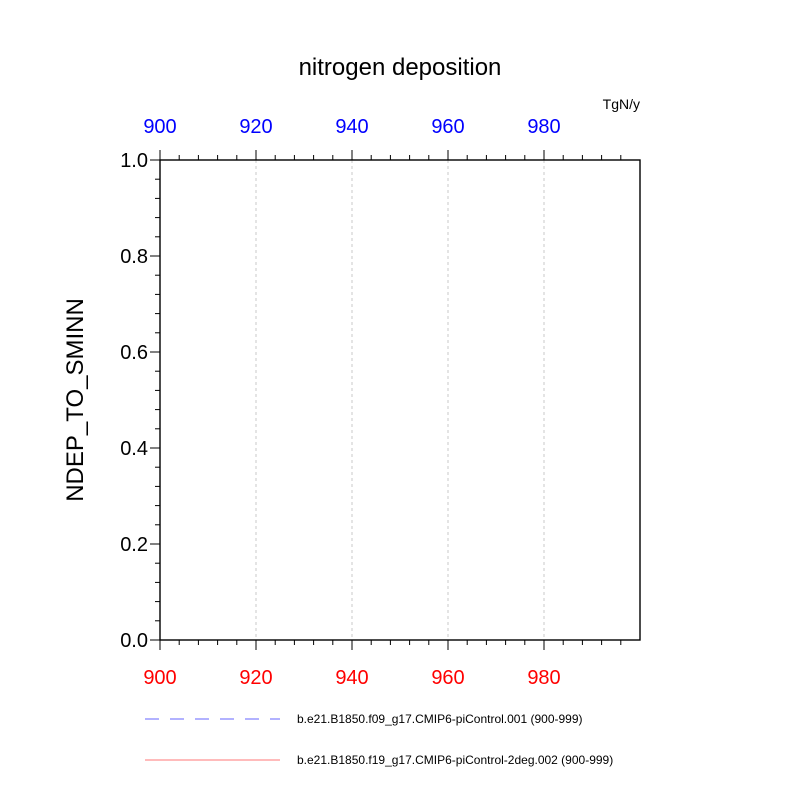 The width and height of the screenshot is (800, 805). I want to click on y-tick-label: 1.0, so click(134, 161).